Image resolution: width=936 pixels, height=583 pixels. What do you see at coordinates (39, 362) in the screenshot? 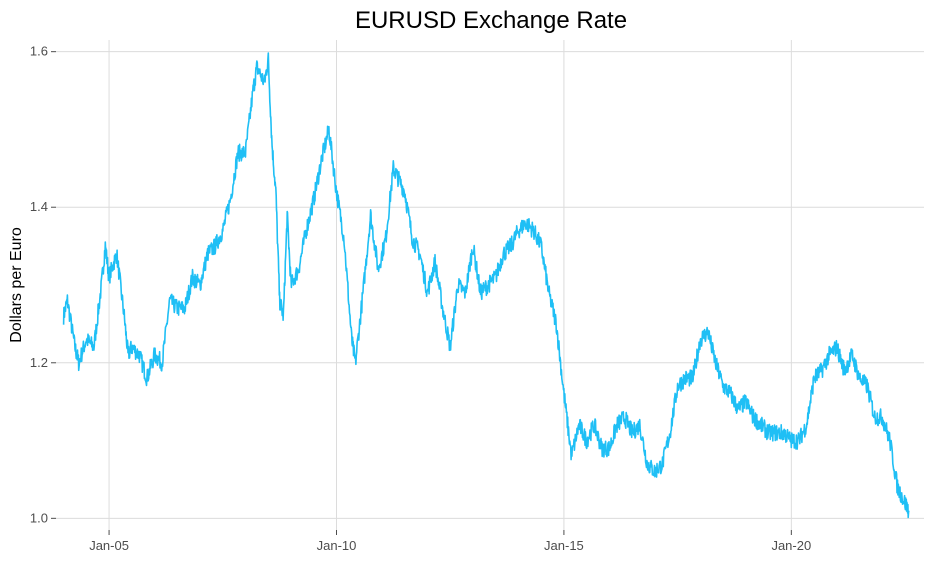
I see `y-tick-label: 1.2` at bounding box center [39, 362].